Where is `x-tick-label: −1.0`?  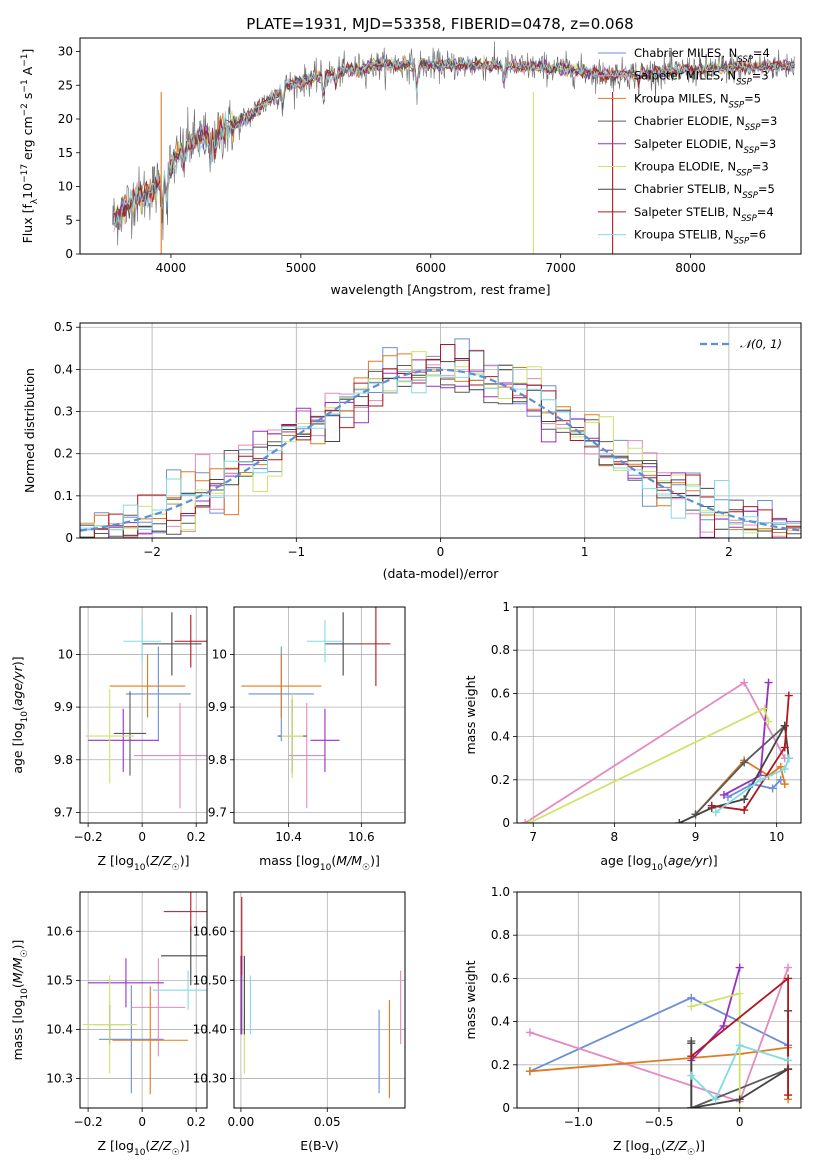
x-tick-label: −1.0 is located at coordinates (578, 1122).